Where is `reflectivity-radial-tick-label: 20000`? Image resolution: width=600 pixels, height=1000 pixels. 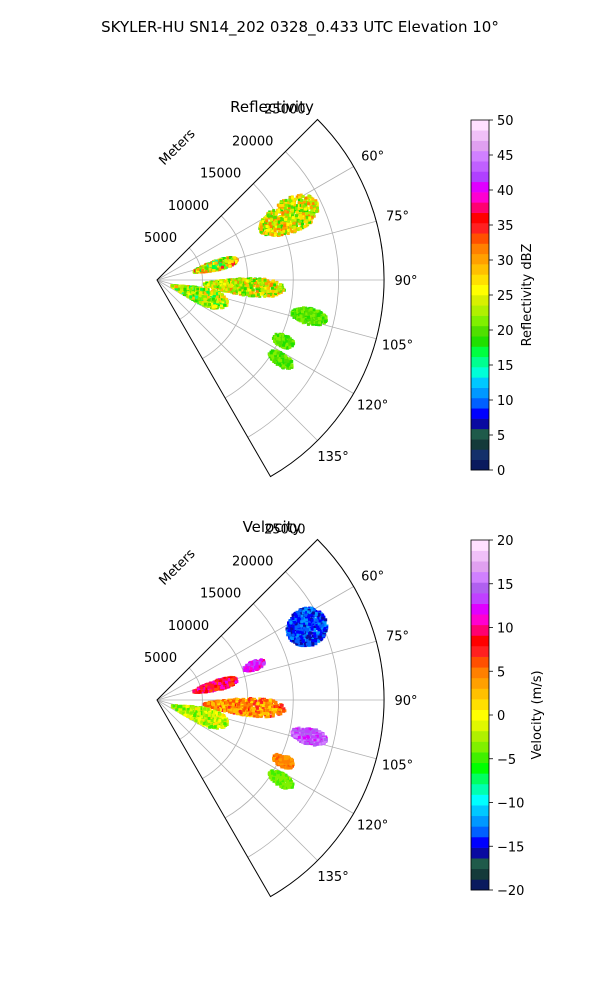 reflectivity-radial-tick-label: 20000 is located at coordinates (252, 142).